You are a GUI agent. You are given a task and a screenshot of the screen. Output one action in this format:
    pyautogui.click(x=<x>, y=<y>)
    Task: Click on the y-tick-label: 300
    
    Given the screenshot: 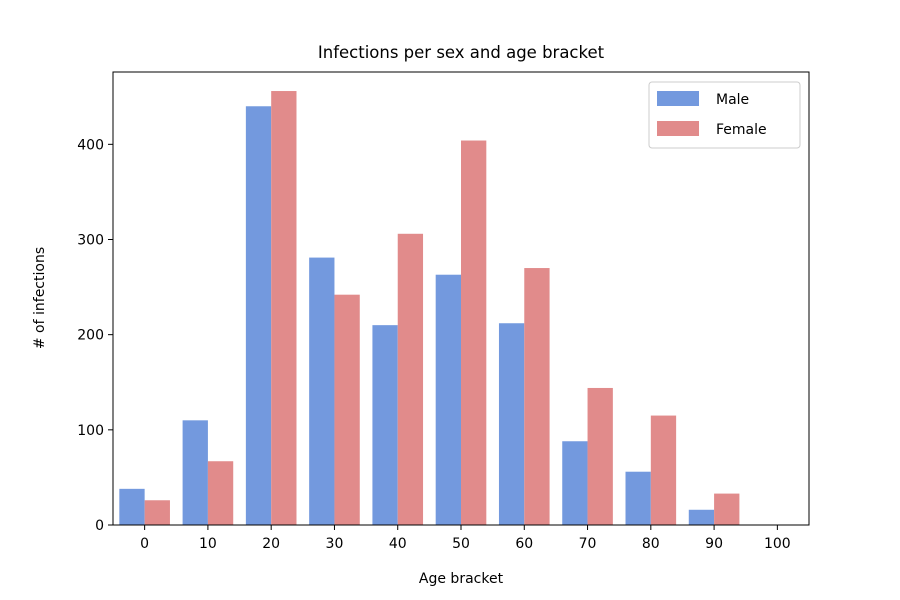 What is the action you would take?
    pyautogui.click(x=90, y=240)
    